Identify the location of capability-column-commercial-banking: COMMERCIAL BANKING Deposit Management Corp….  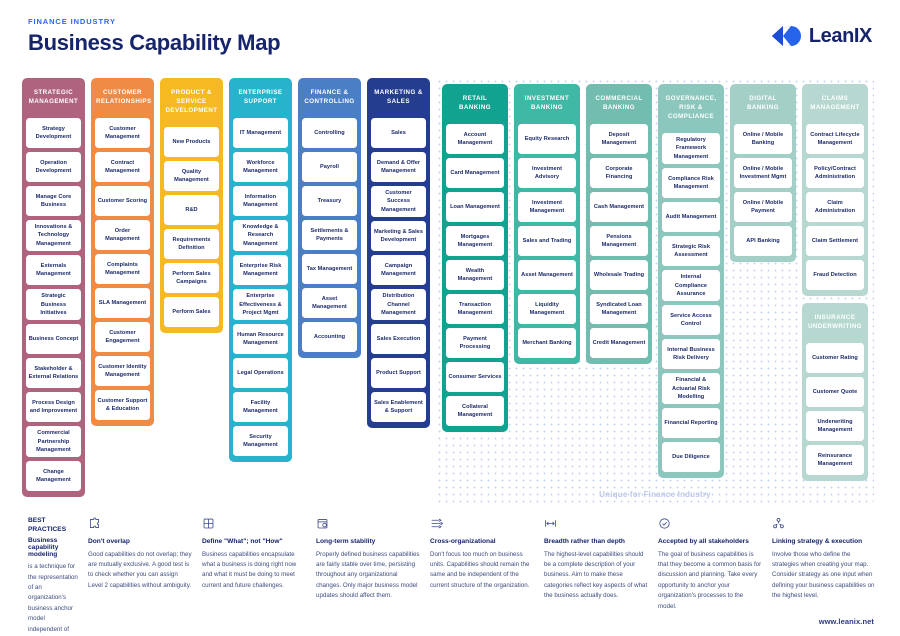
(619, 224).